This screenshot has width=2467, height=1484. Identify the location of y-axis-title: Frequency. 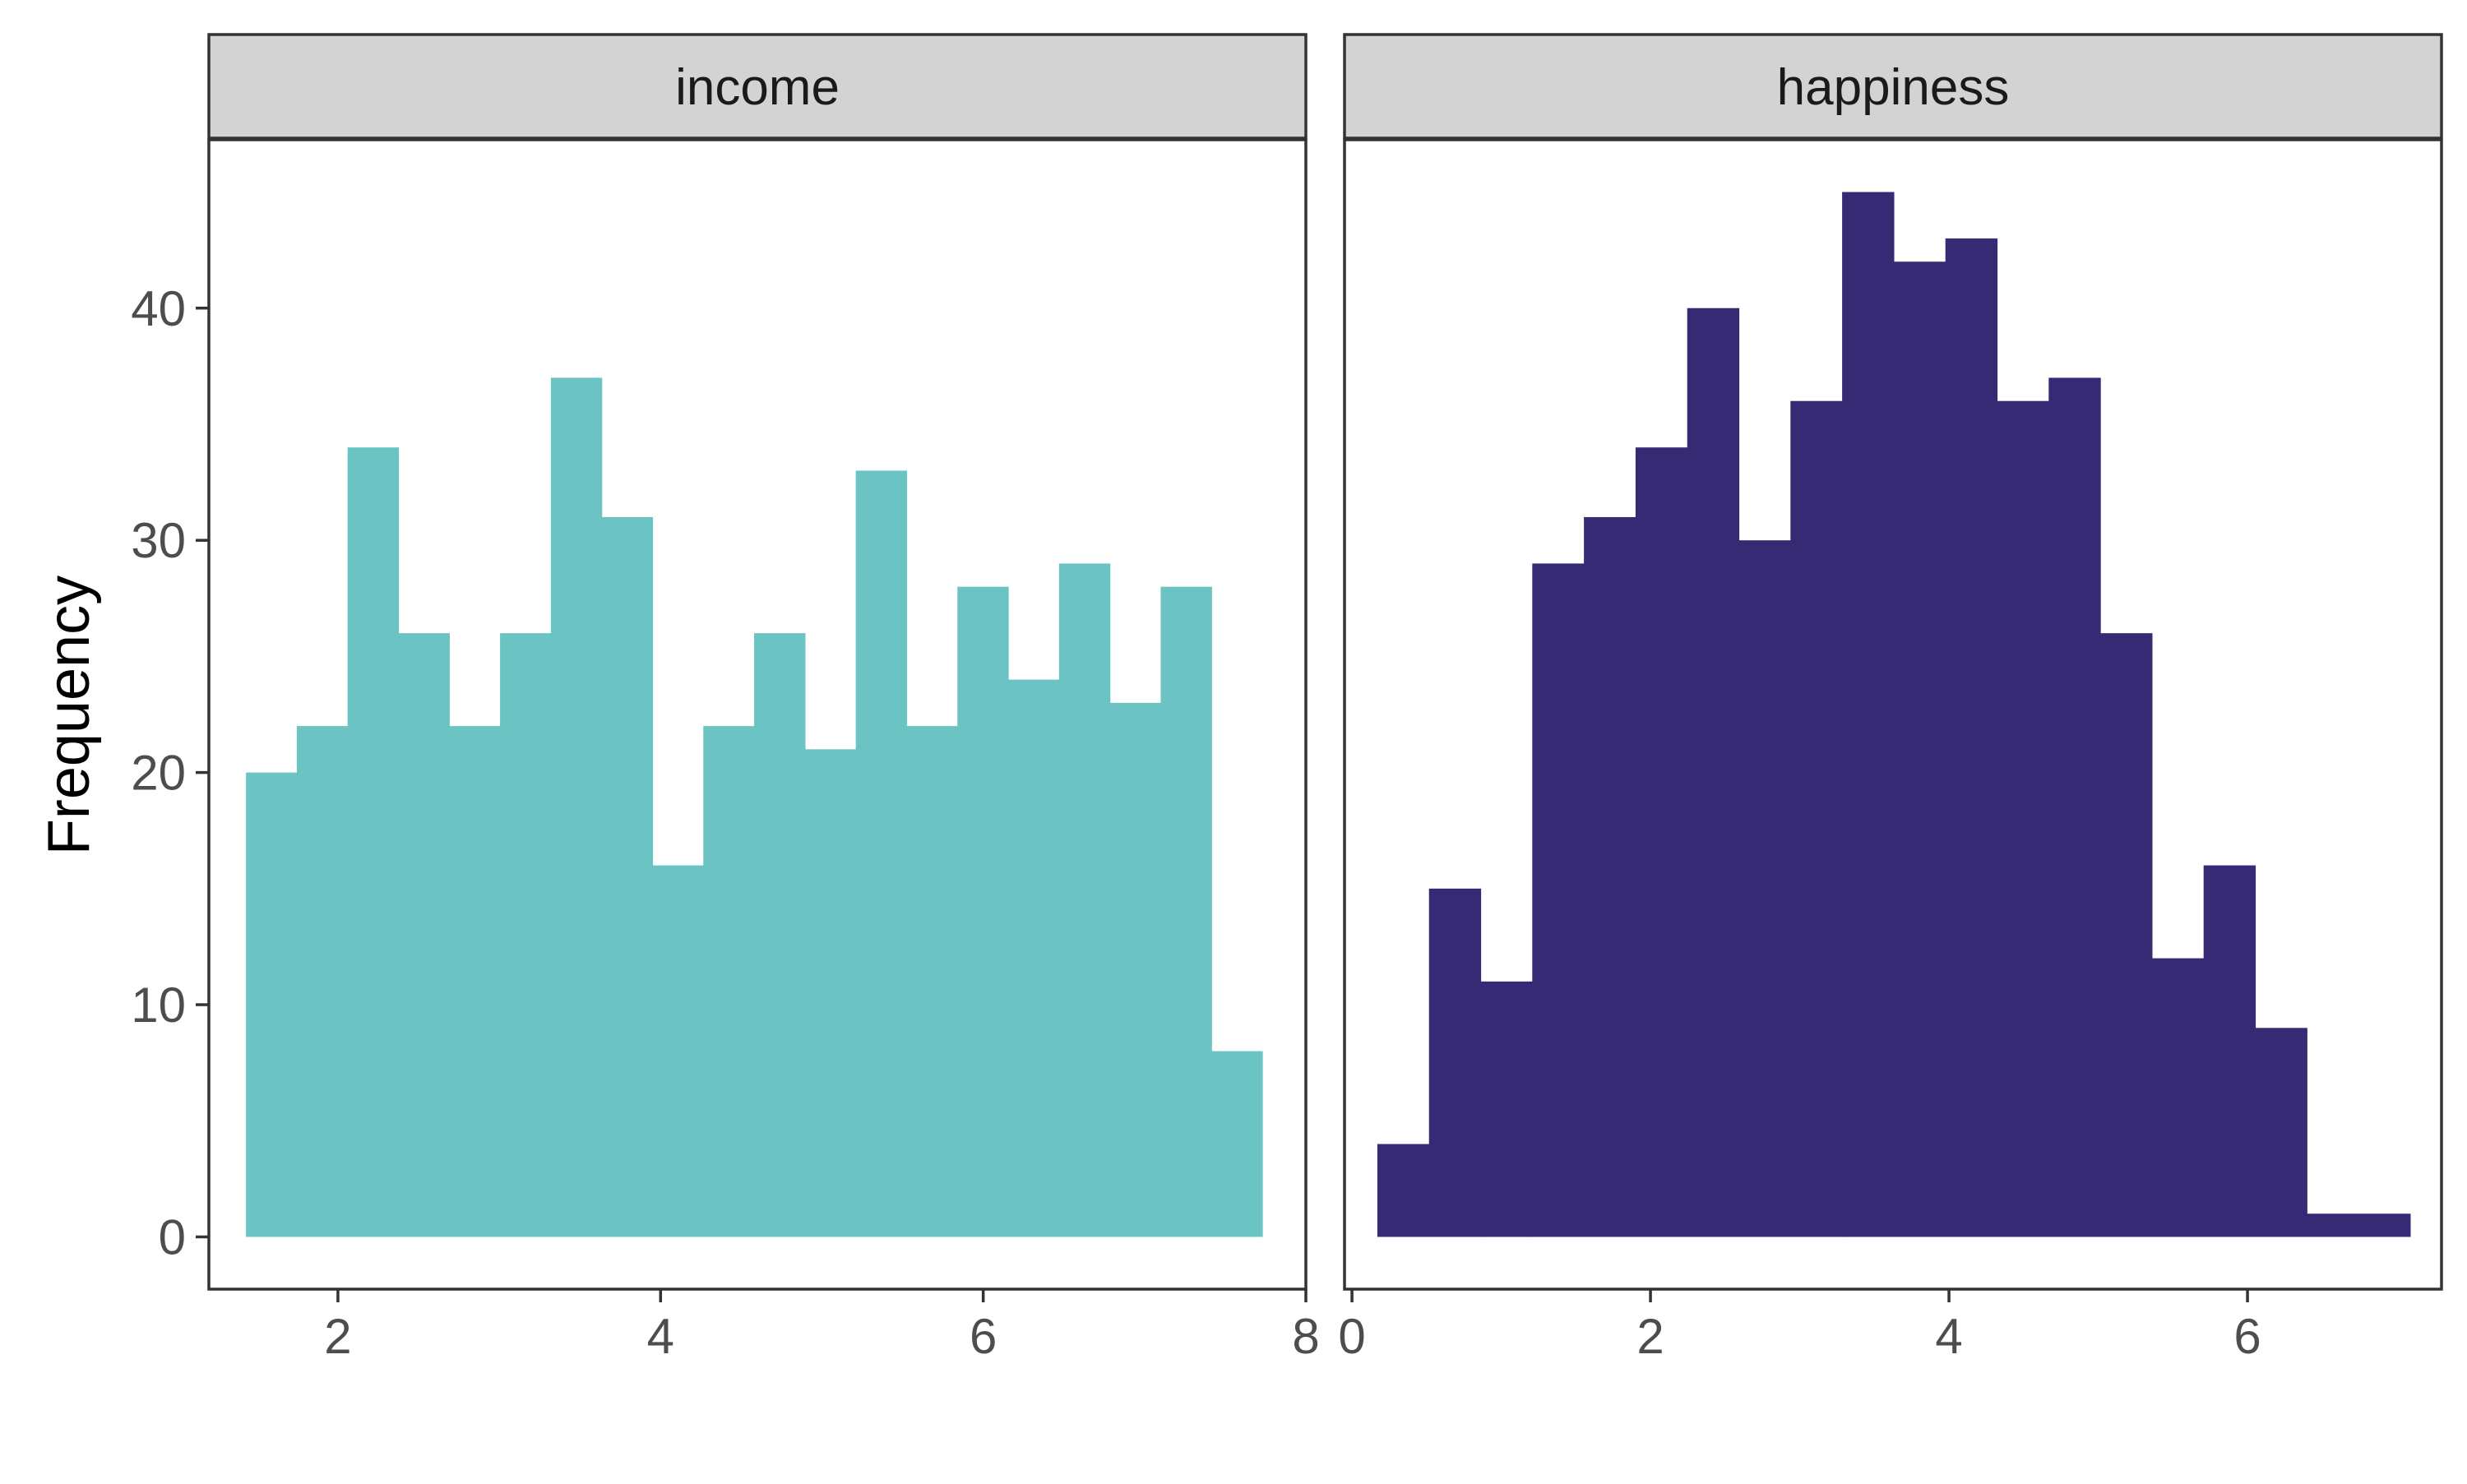
(69, 715).